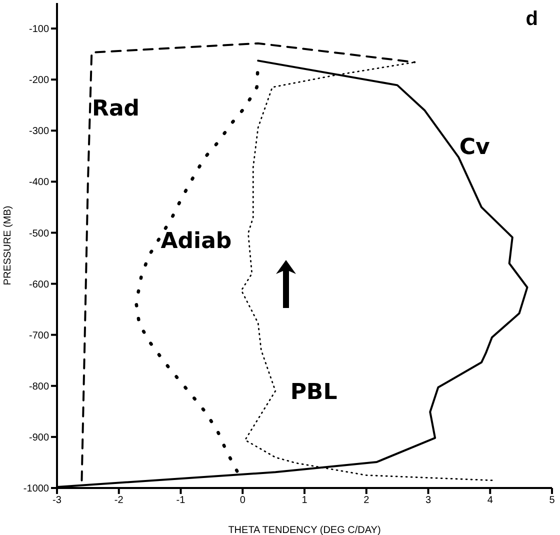  Describe the element at coordinates (181, 500) in the screenshot. I see `x-tick-label: -1` at that location.